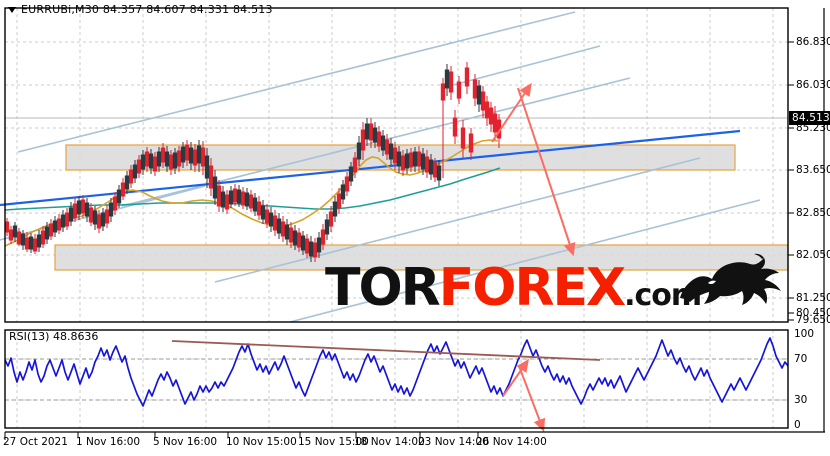 The height and width of the screenshot is (456, 830). Describe the element at coordinates (252, 189) in the screenshot. I see `ma-slow-line` at that location.